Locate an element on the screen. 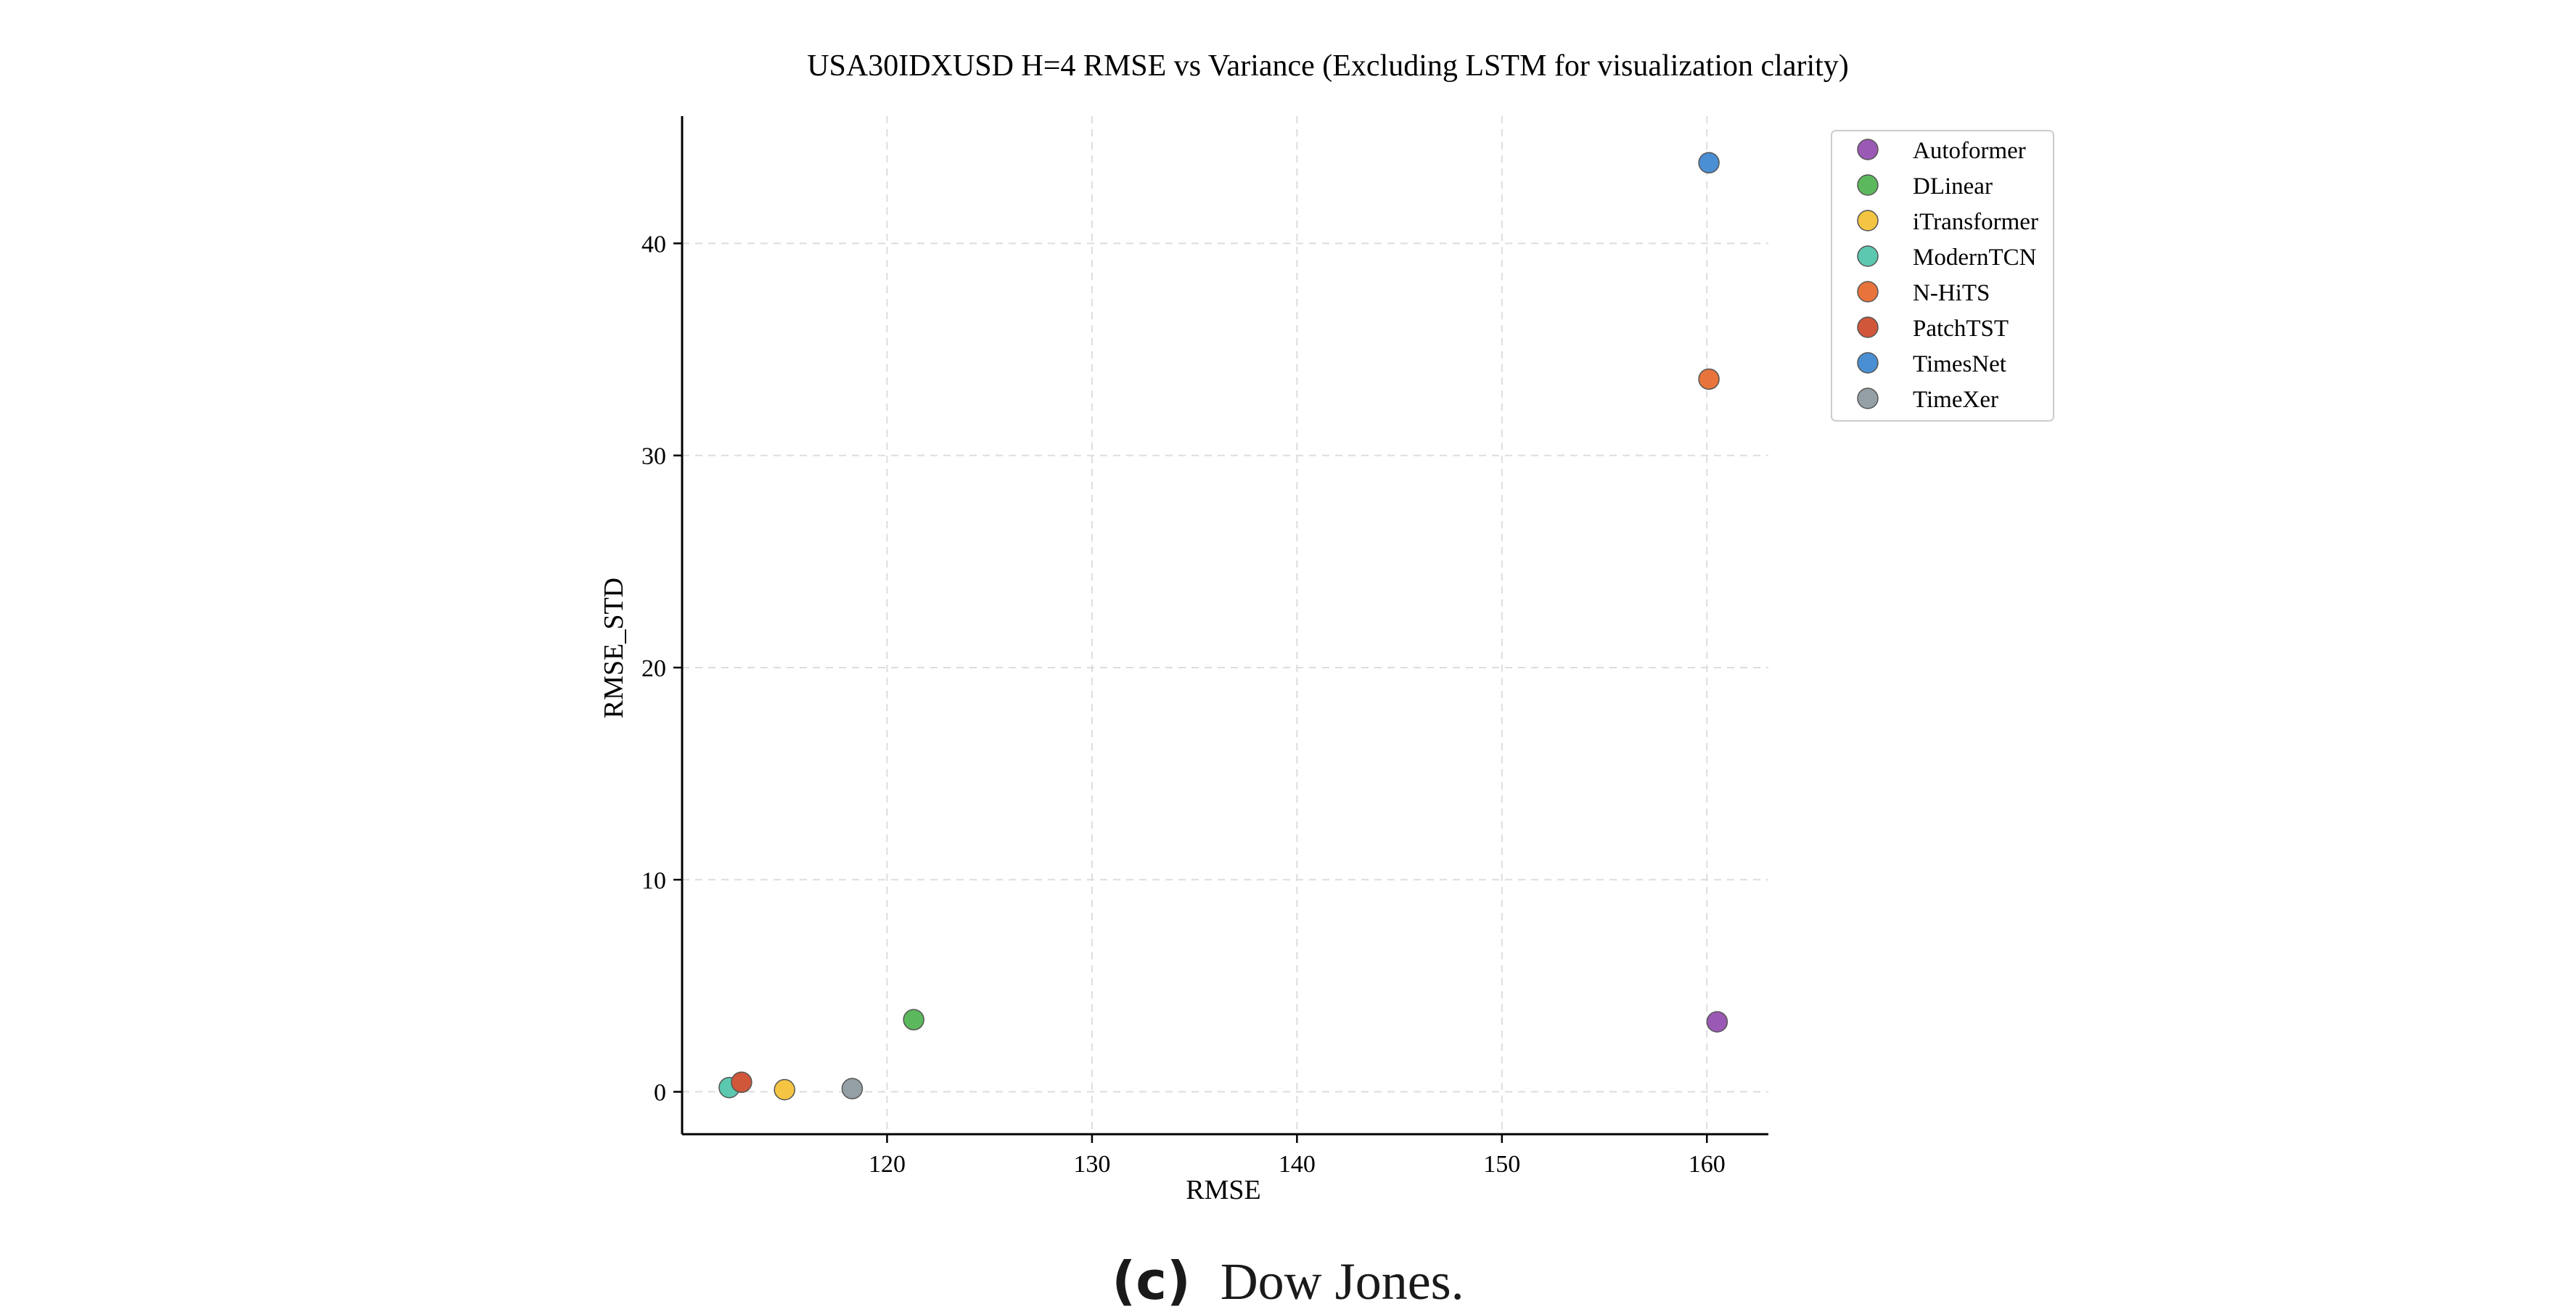  legend-label-dlinear: DLinear is located at coordinates (1953, 186).